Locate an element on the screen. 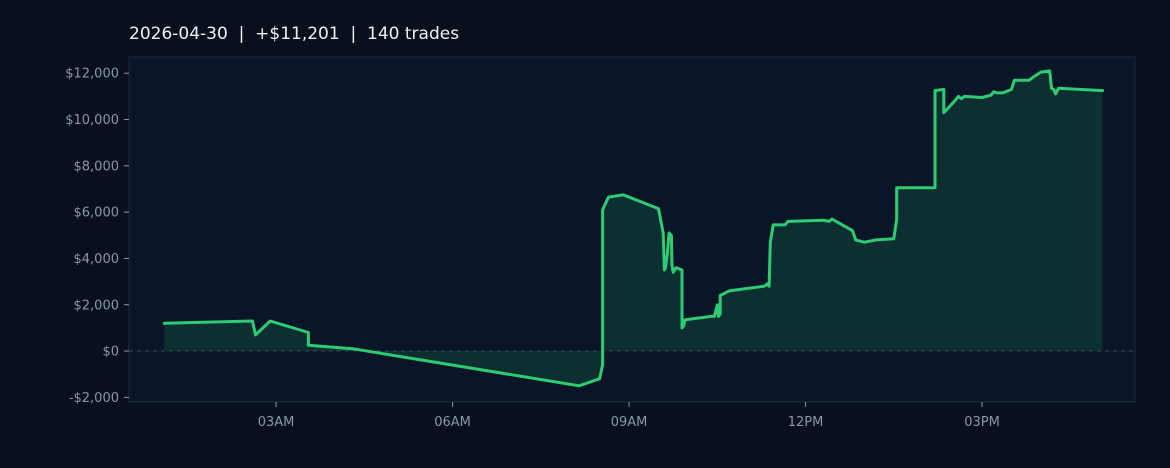 Image resolution: width=1170 pixels, height=468 pixels. x-tick-label: 03PM is located at coordinates (982, 422).